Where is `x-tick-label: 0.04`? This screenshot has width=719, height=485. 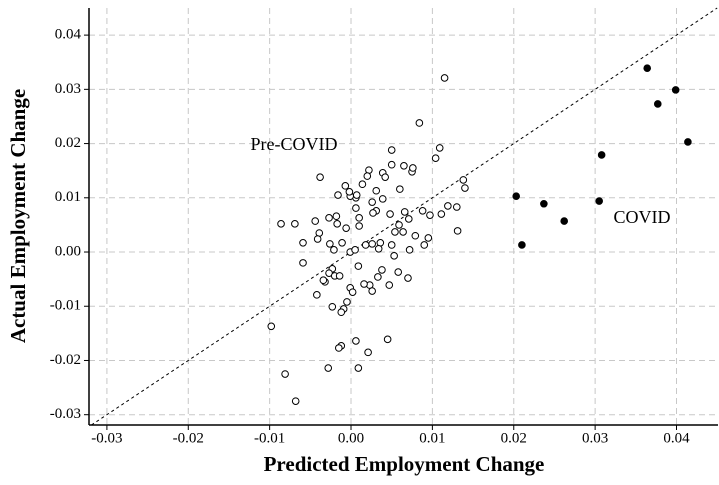 x-tick-label: 0.04 is located at coordinates (676, 438).